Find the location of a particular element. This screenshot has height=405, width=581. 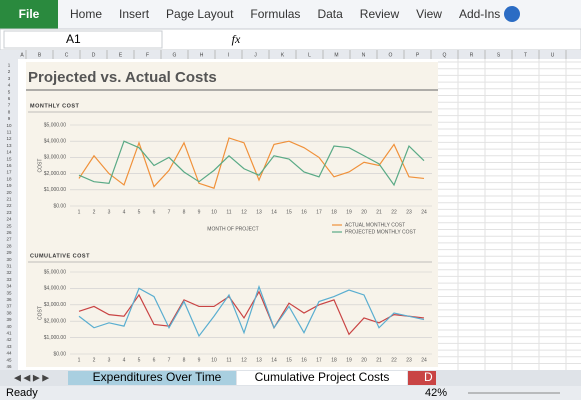

row-header: 23 is located at coordinates (9, 212).